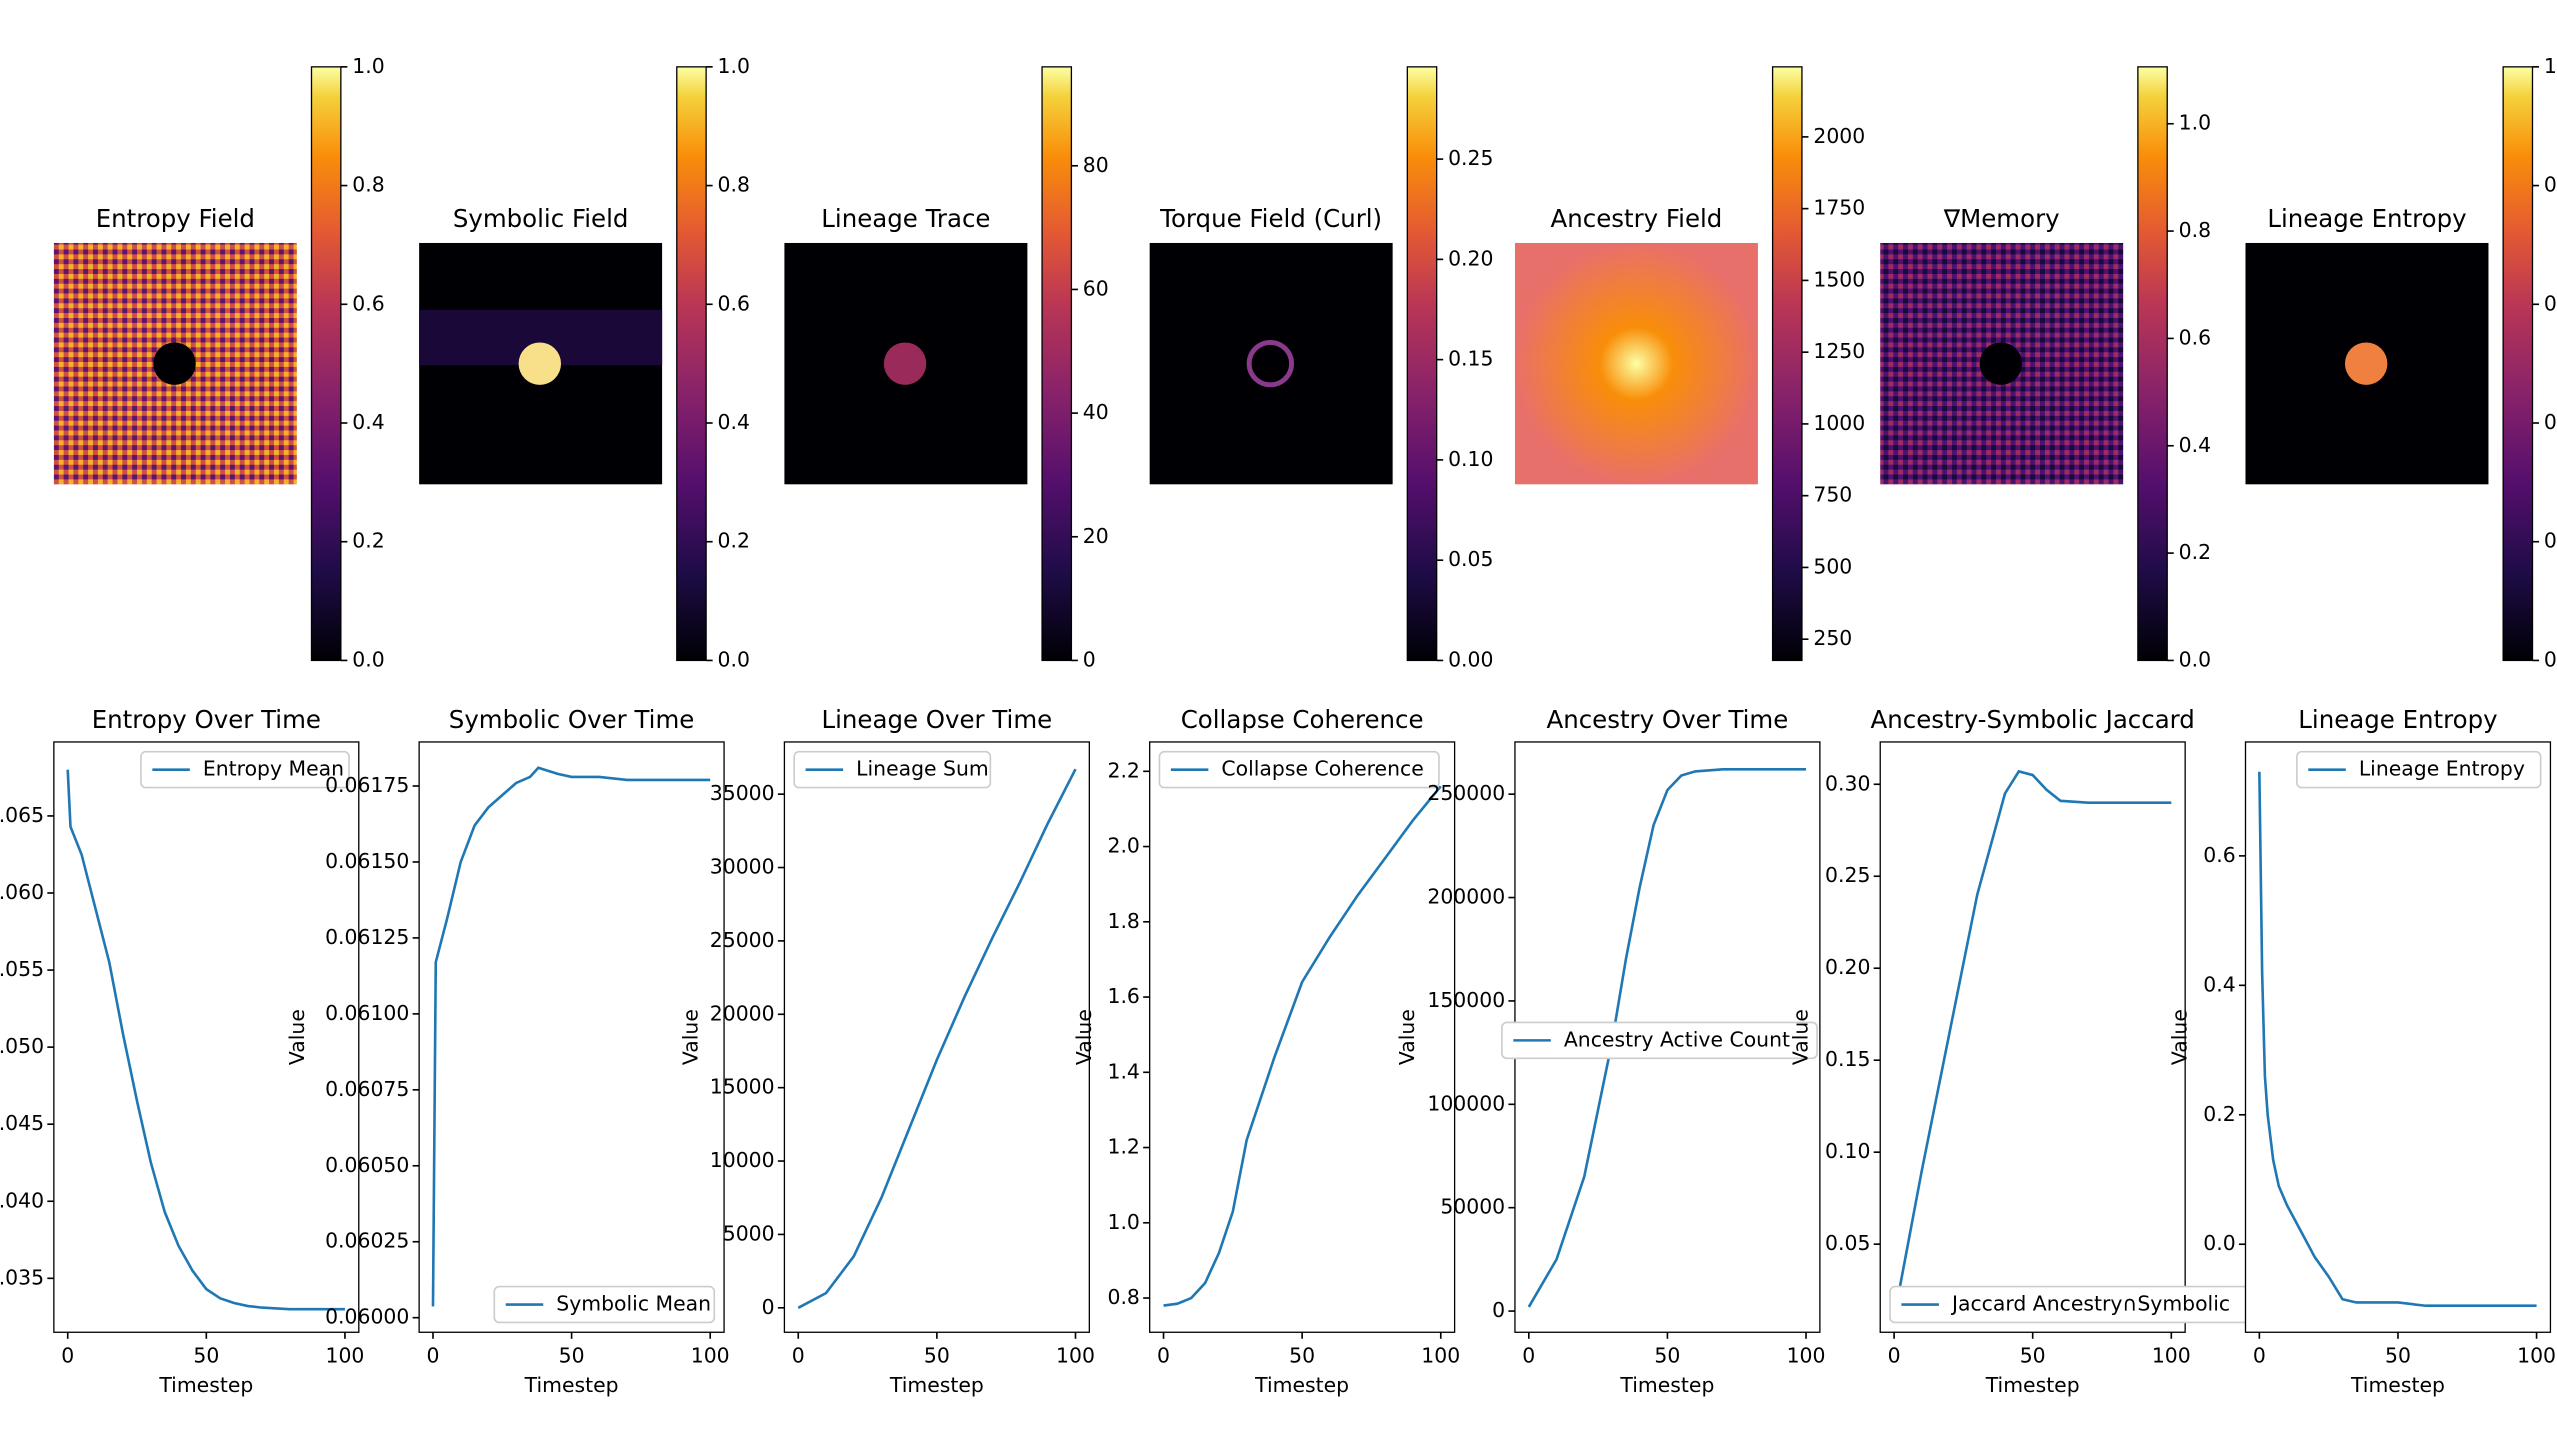 The width and height of the screenshot is (2557, 1439). Describe the element at coordinates (1270, 218) in the screenshot. I see `heatmap-title: Torque Field (Curl)` at that location.